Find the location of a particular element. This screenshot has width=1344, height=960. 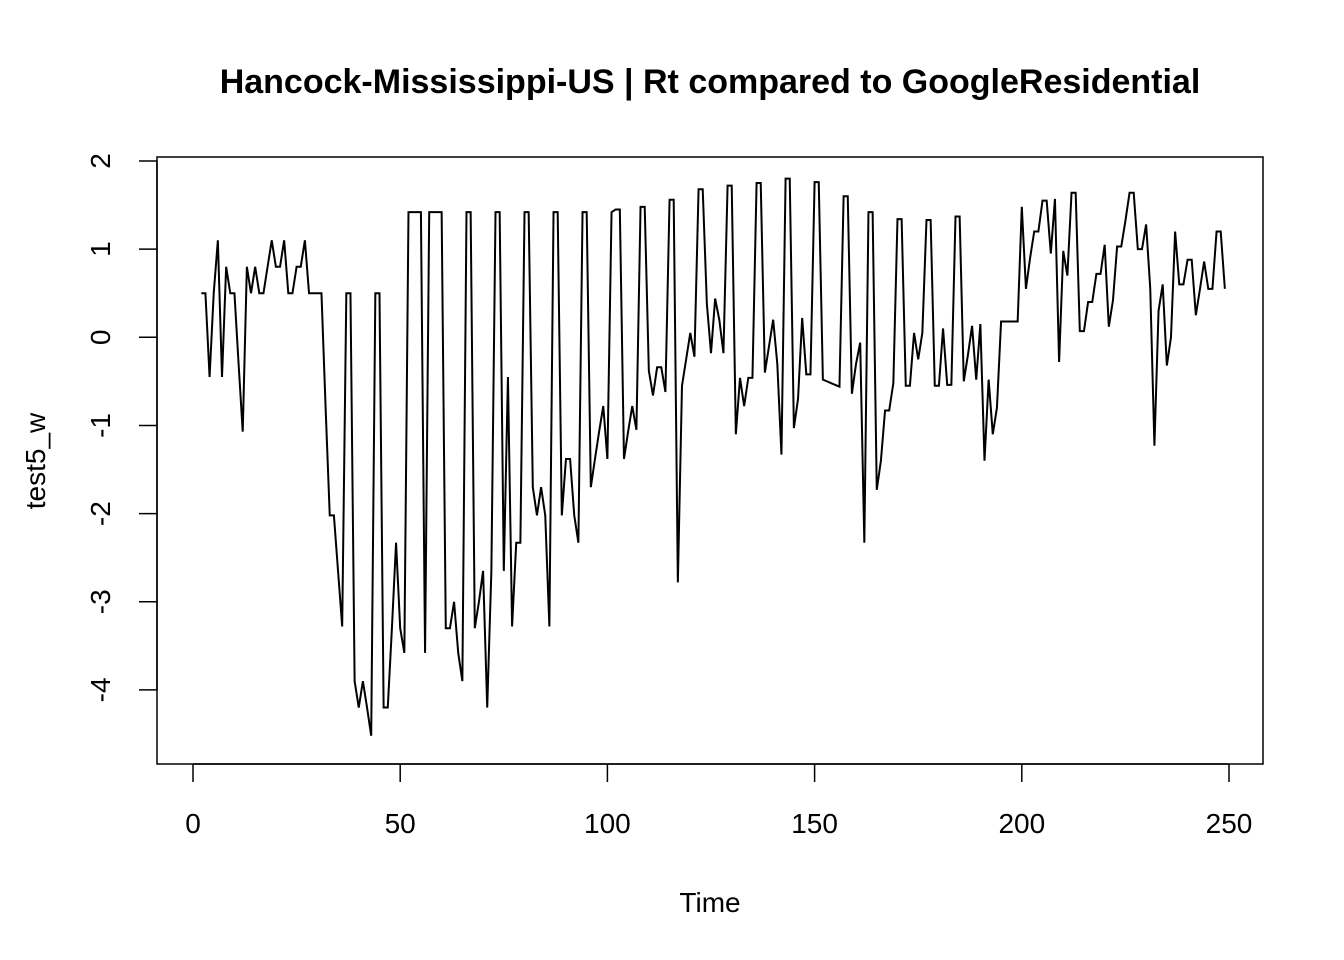

x-tick-label: 50 is located at coordinates (400, 823).